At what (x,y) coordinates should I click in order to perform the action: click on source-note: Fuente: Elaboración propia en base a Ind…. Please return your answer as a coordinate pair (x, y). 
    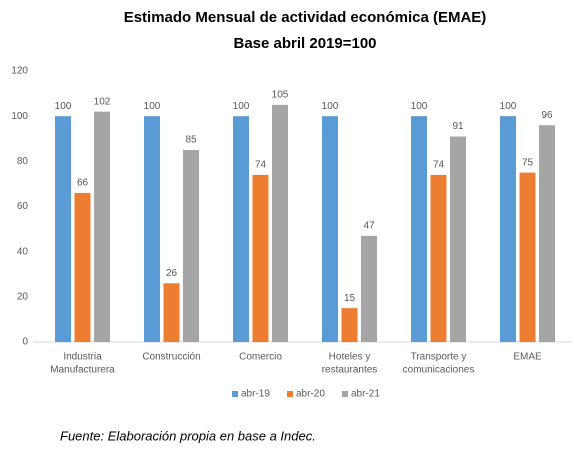
    Looking at the image, I should click on (188, 435).